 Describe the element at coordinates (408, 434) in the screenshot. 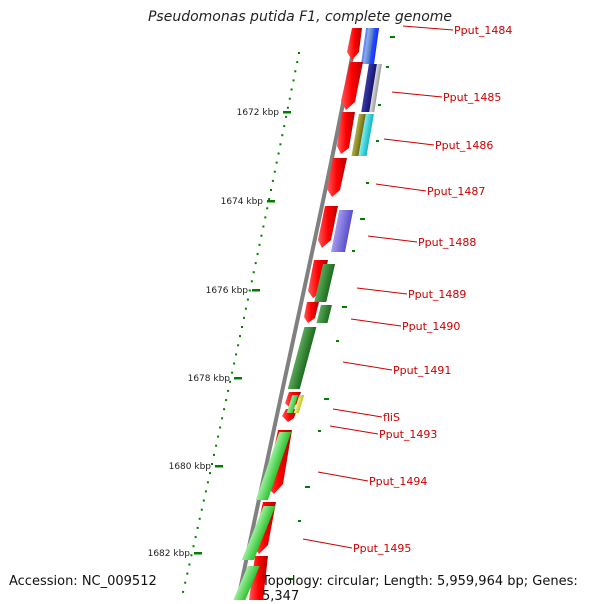

I see `gene-label: Pput_1493` at that location.